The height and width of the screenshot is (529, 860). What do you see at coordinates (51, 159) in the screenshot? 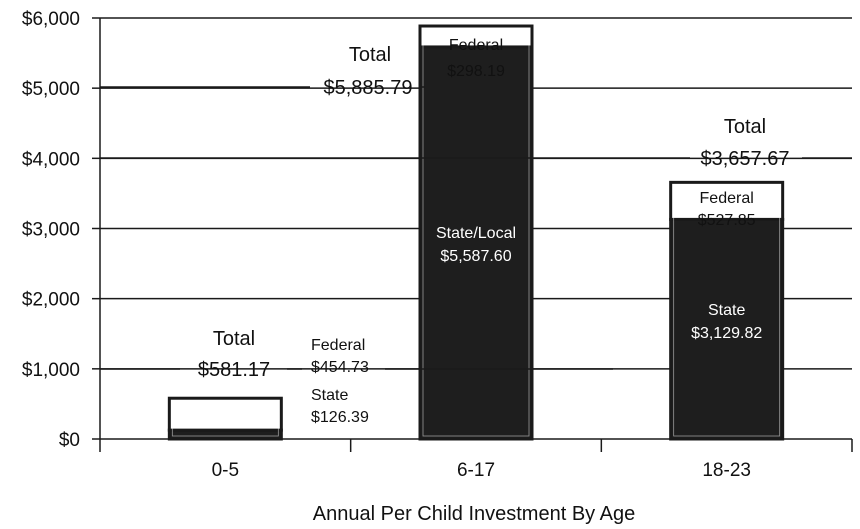
I see `y-tick-label: $4,000` at bounding box center [51, 159].